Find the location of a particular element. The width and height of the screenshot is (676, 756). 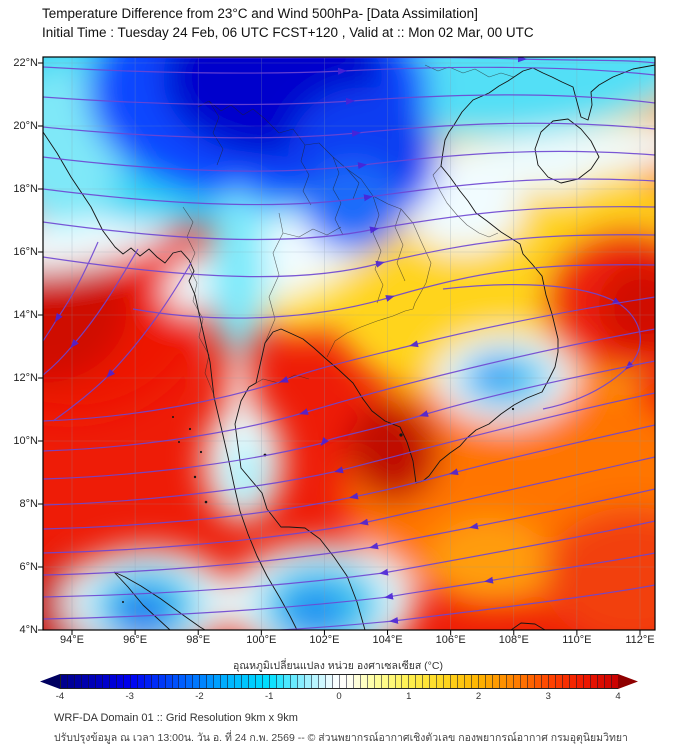

y-tick-label: 14°N is located at coordinates (25, 315).